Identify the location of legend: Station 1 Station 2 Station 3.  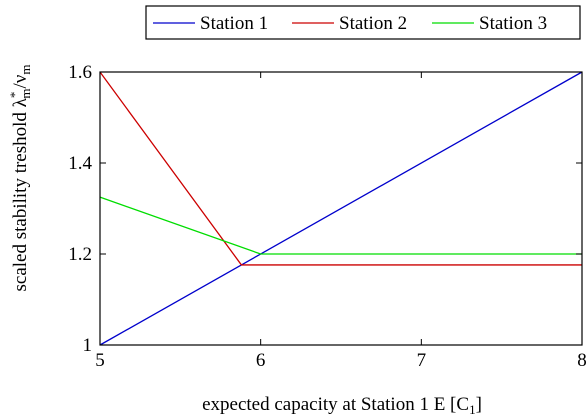
(363, 22).